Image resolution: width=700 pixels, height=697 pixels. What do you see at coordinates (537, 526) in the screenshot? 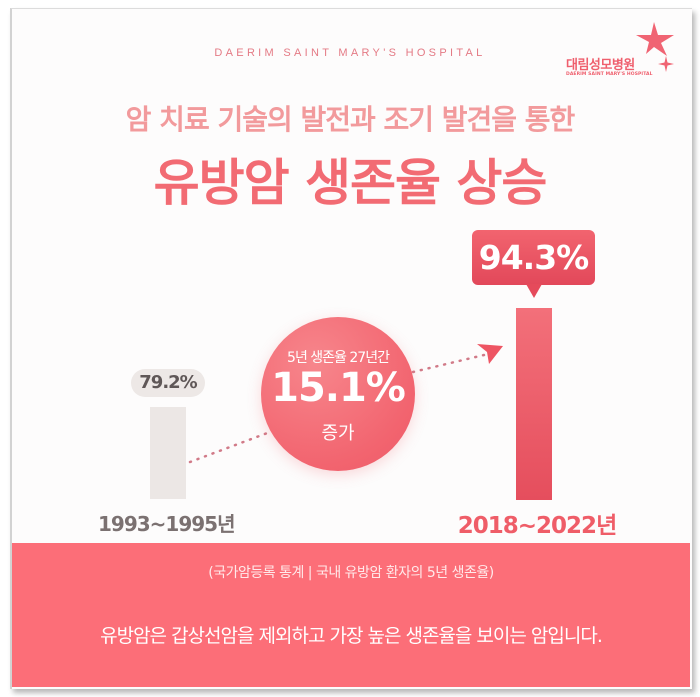
I see `new-period-label: 2018~2022년` at bounding box center [537, 526].